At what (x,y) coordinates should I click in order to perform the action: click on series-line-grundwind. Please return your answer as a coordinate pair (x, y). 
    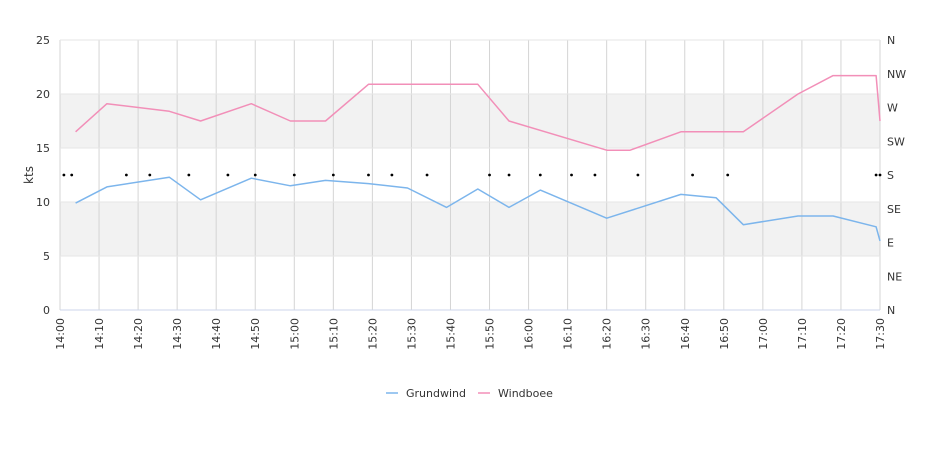
    Looking at the image, I should click on (478, 209).